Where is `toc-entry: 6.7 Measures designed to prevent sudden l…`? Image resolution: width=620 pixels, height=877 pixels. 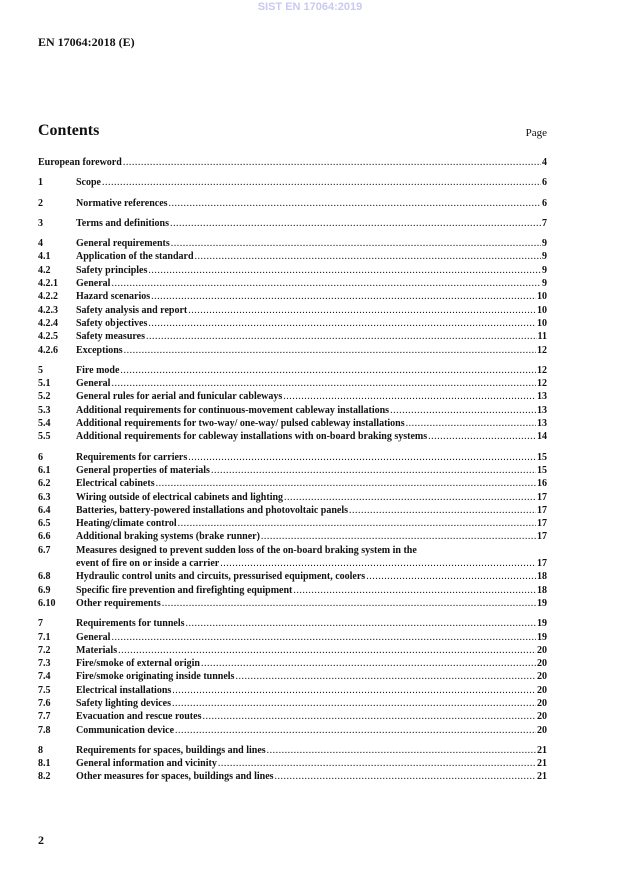
toc-entry: 6.7 Measures designed to prevent sudden l… is located at coordinates (292, 550).